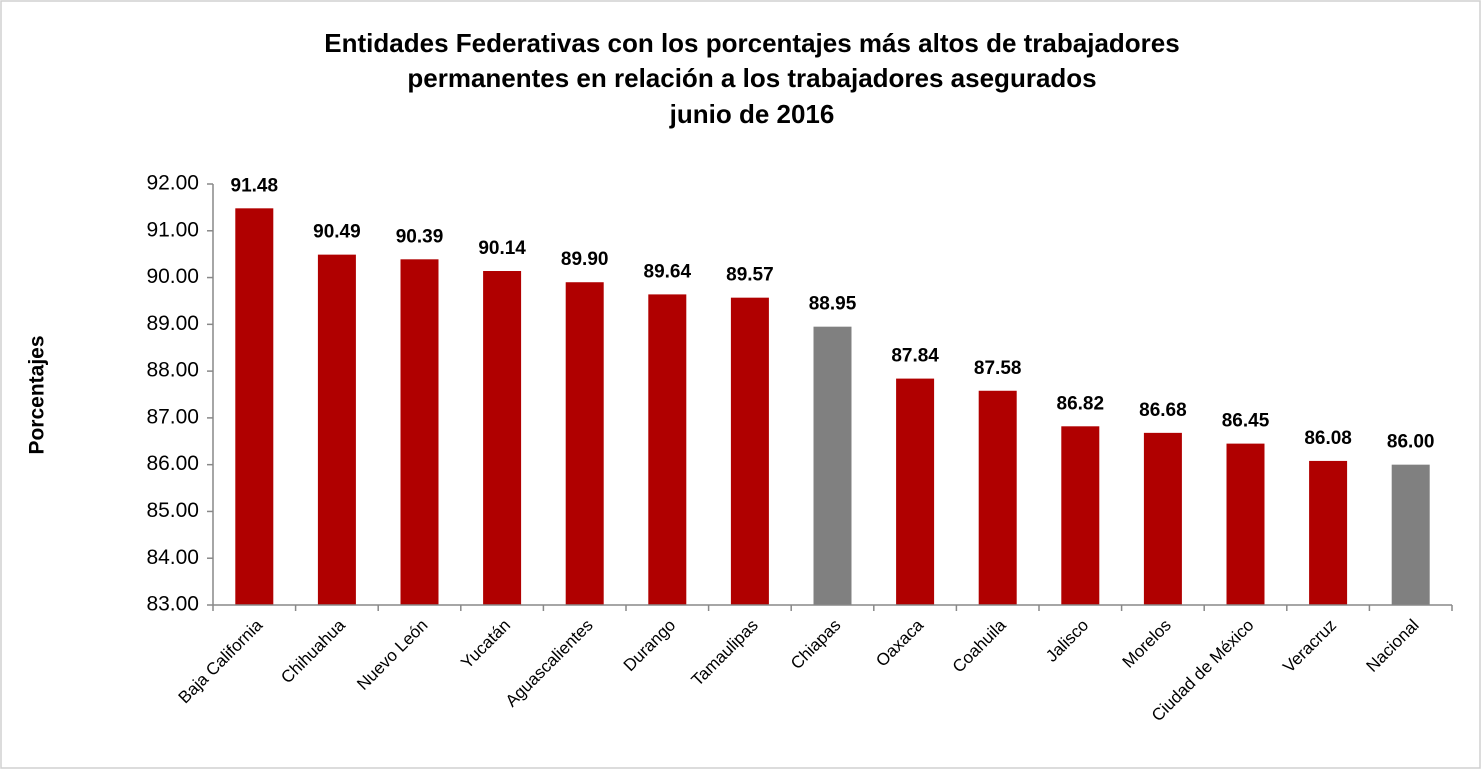  Describe the element at coordinates (1411, 442) in the screenshot. I see `data-label: 86.00` at that location.